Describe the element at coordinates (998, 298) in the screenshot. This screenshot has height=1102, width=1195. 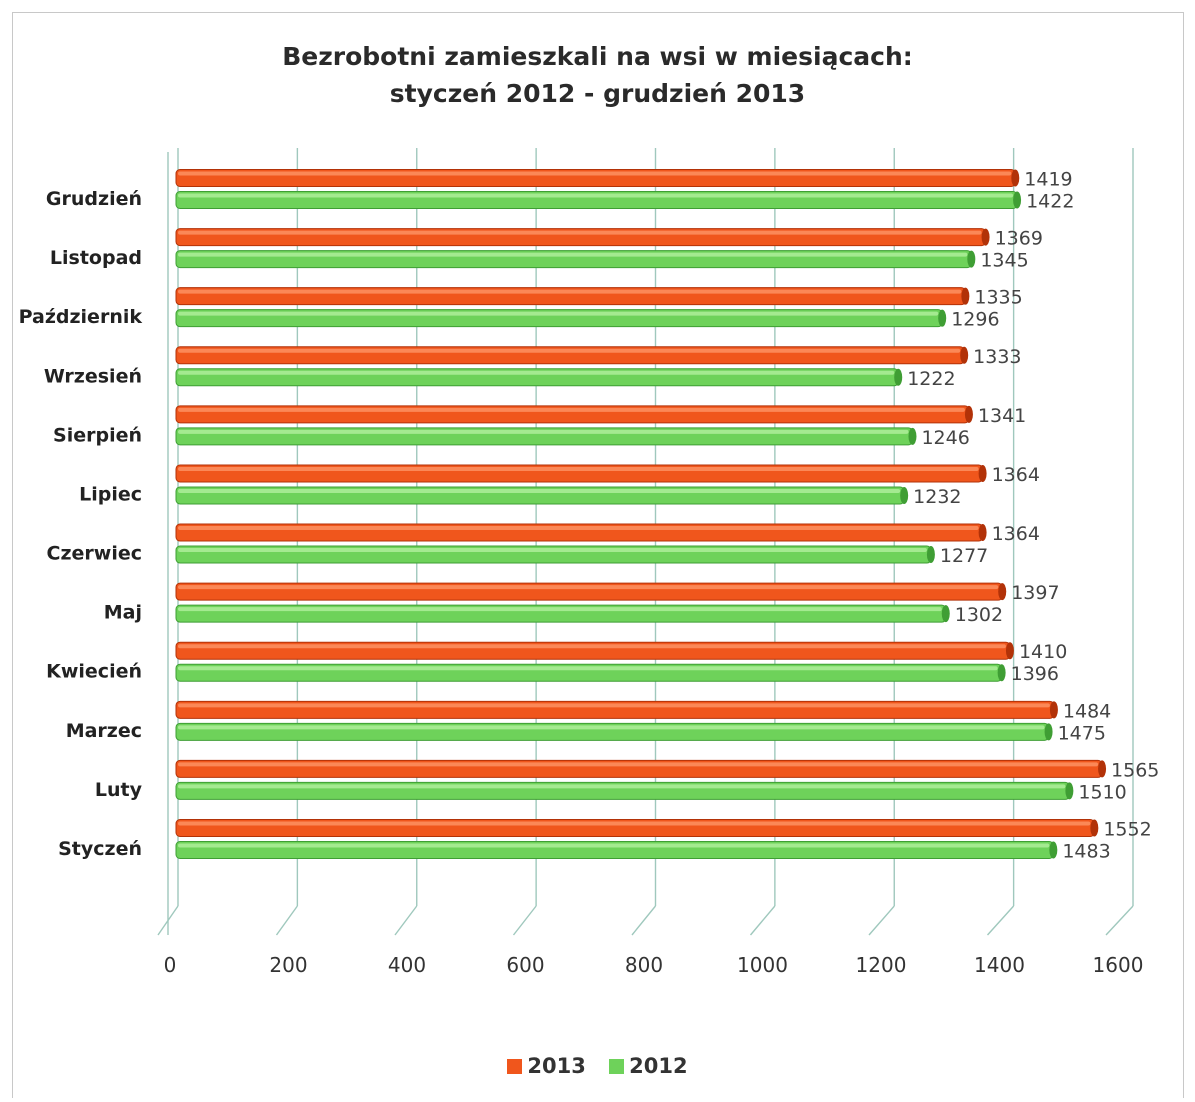
I see `data-label-2013-2: 1335` at that location.